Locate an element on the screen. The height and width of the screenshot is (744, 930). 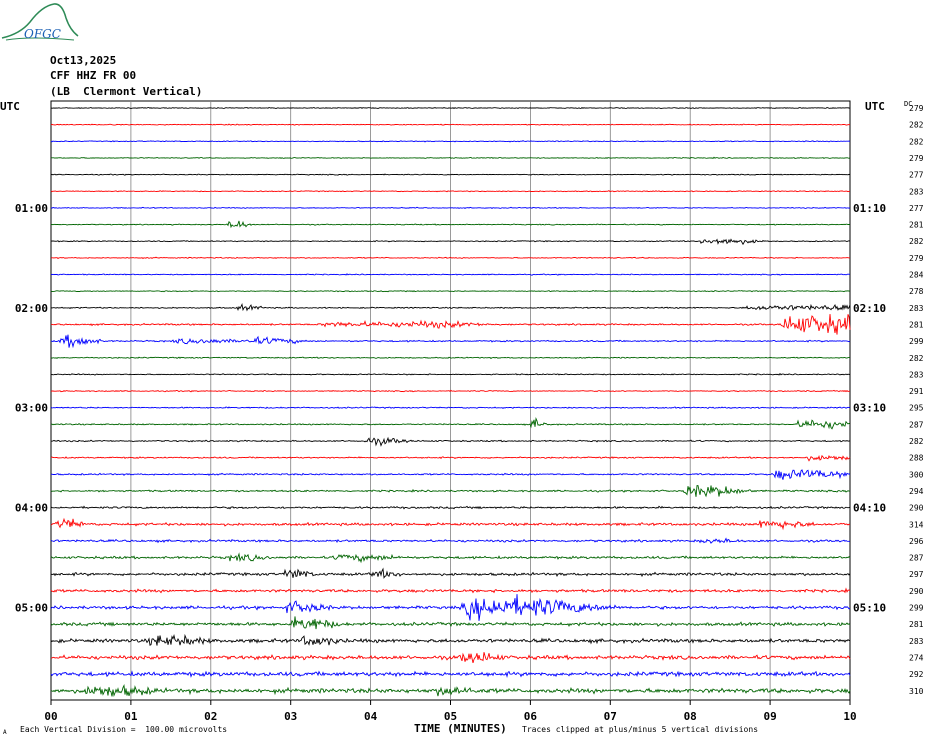
x-axis-title: TIME (MINUTES) is located at coordinates (460, 728).